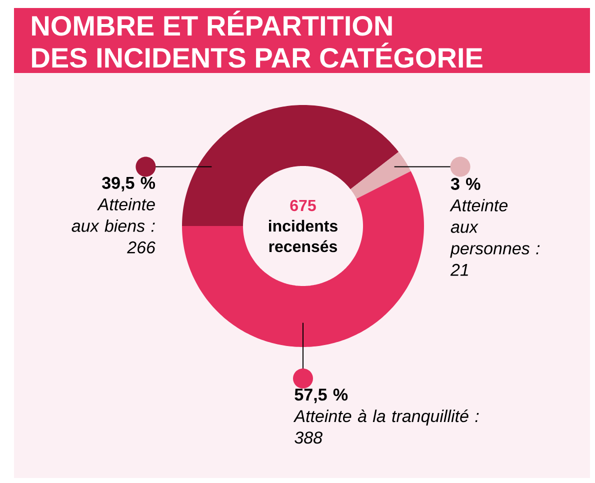 The width and height of the screenshot is (595, 483). I want to click on chart-title: NOMBRE ET RÉPARTITION DES INCIDENTS PAR CATÉGORIE, so click(257, 39).